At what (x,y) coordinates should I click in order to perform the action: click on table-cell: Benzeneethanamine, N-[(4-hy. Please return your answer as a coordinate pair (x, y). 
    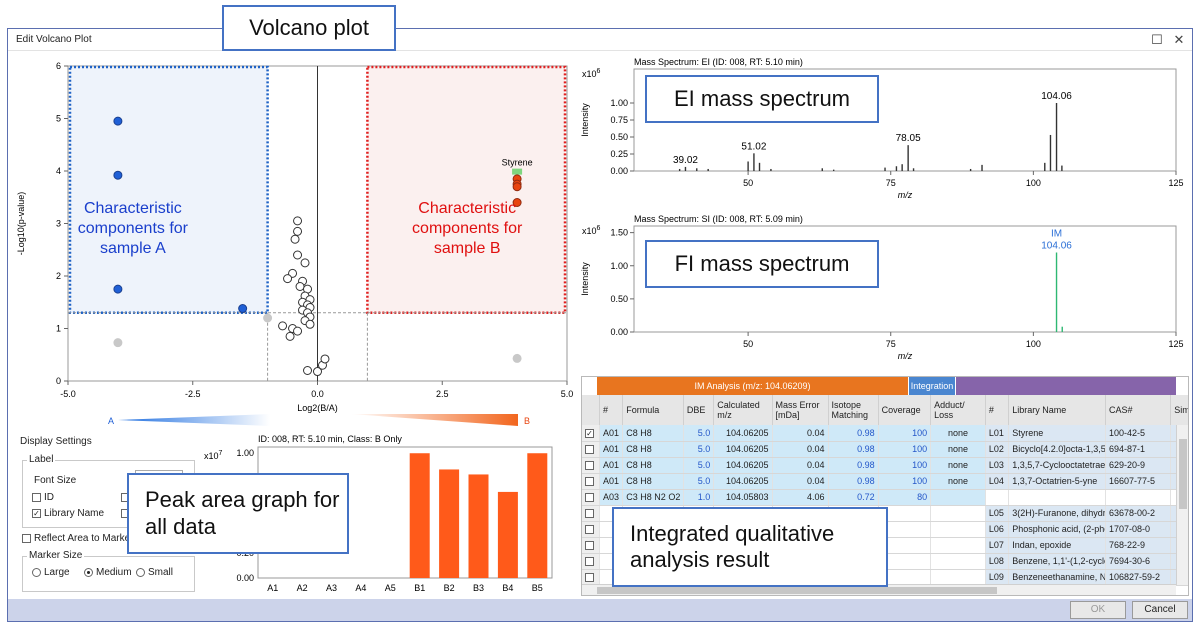
    Looking at the image, I should click on (1057, 577).